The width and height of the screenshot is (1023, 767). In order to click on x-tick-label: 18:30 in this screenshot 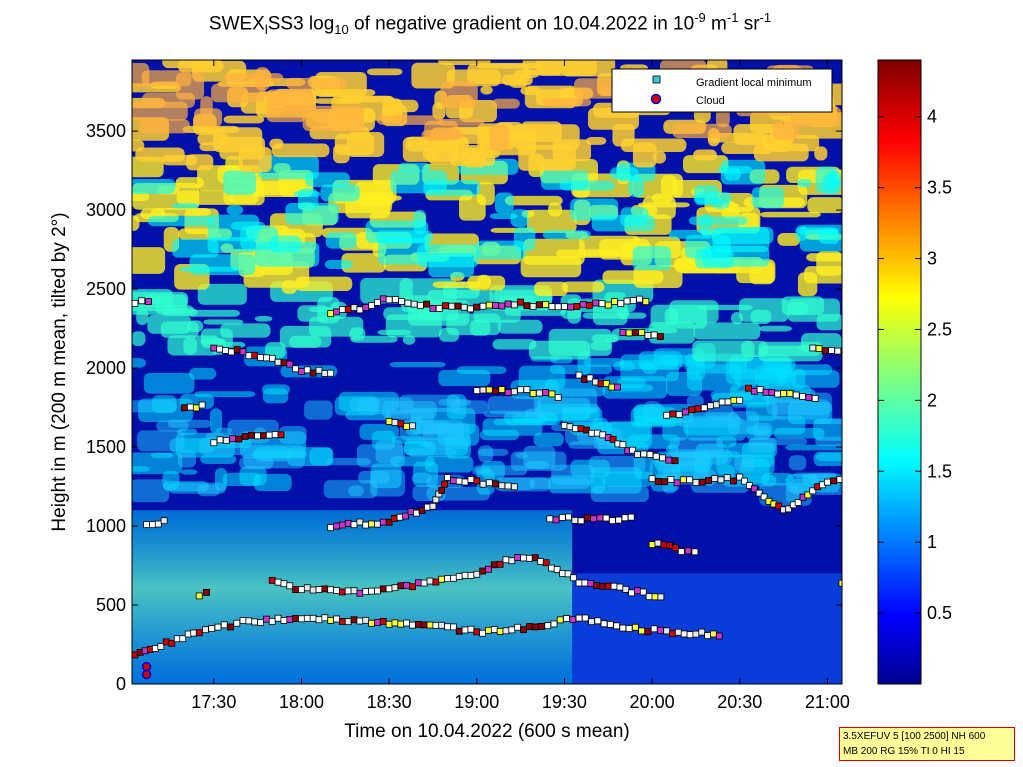, I will do `click(389, 702)`.